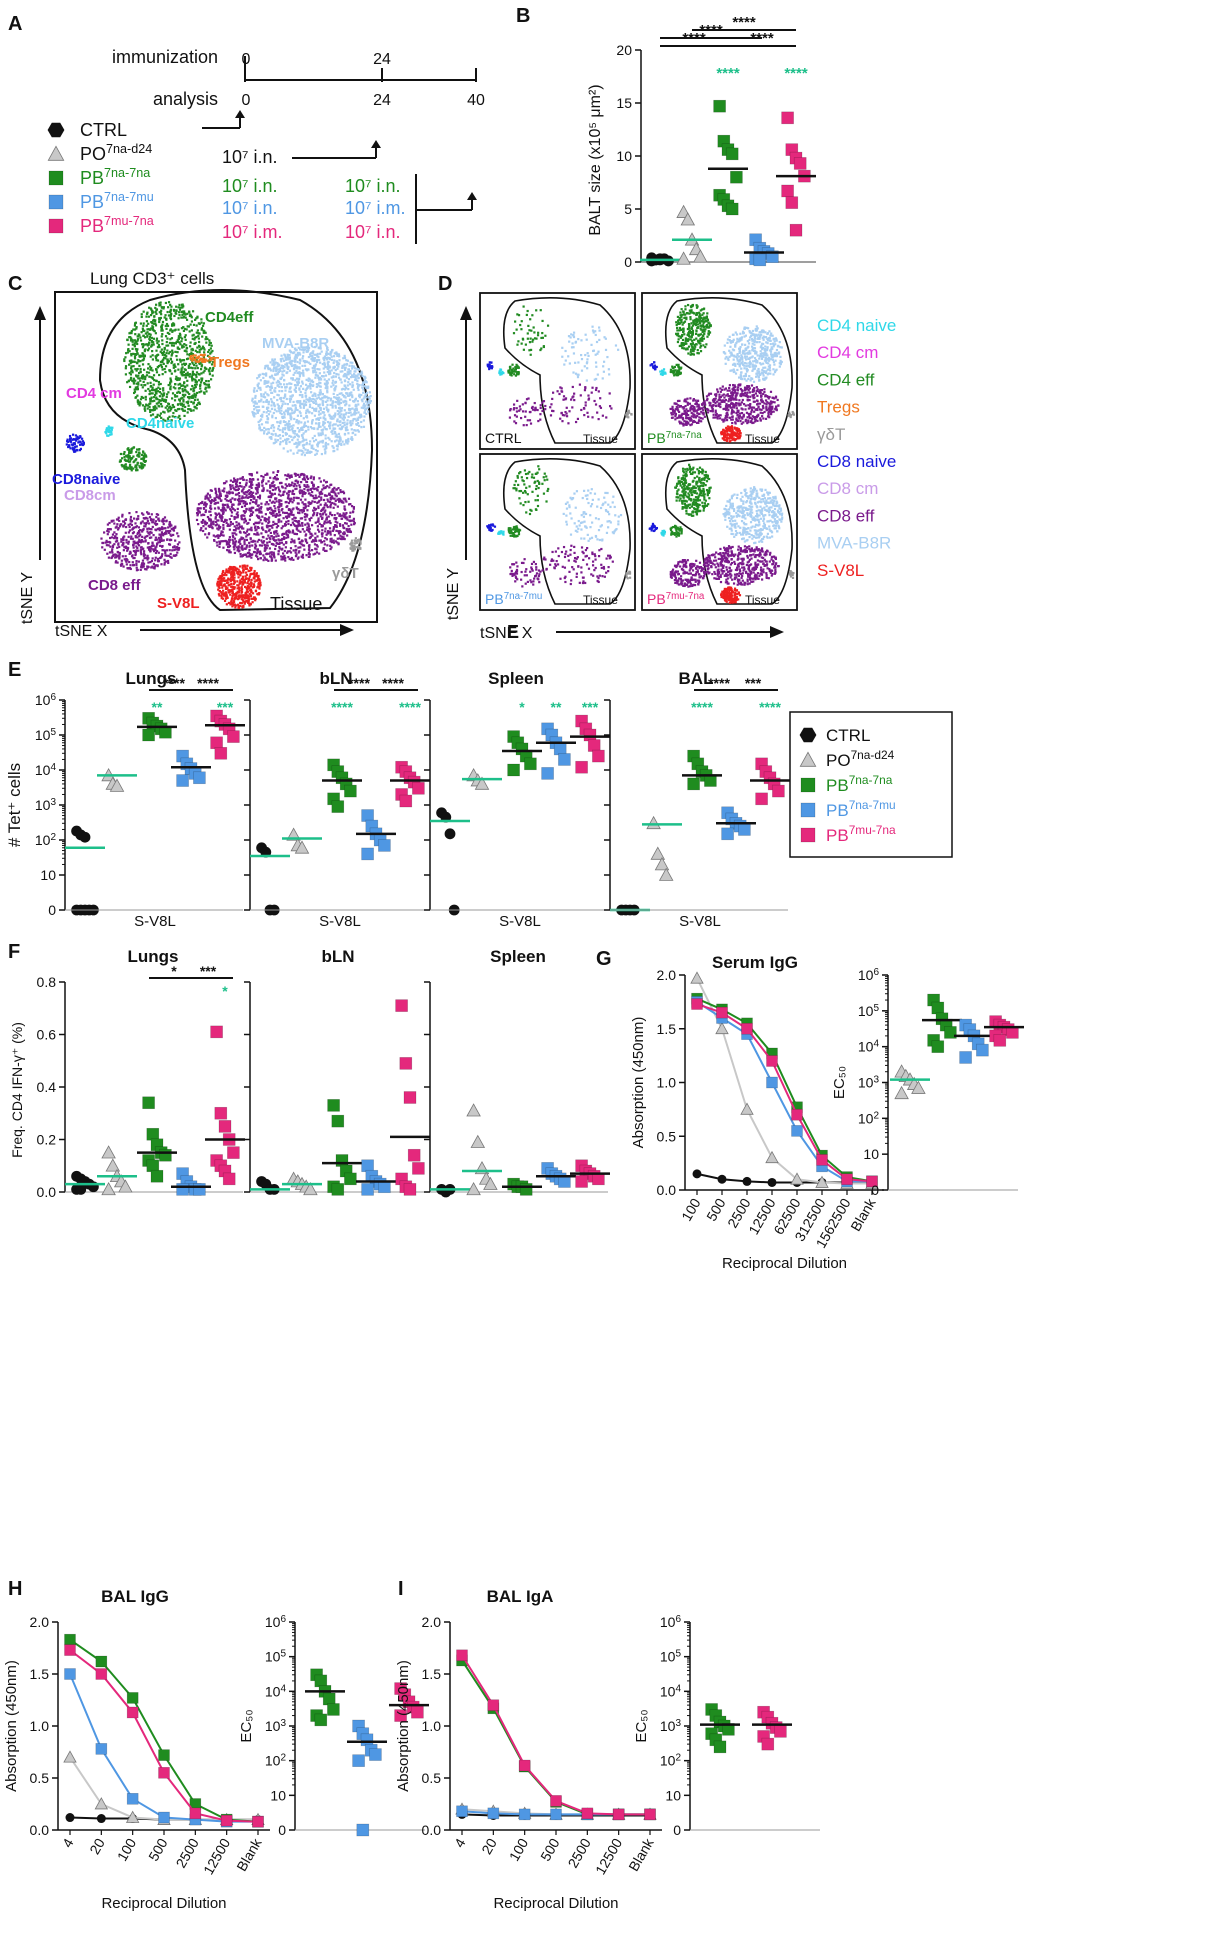 The image size is (1228, 1955). Describe the element at coordinates (56, 178) in the screenshot. I see `groupA-legend-marker` at that location.